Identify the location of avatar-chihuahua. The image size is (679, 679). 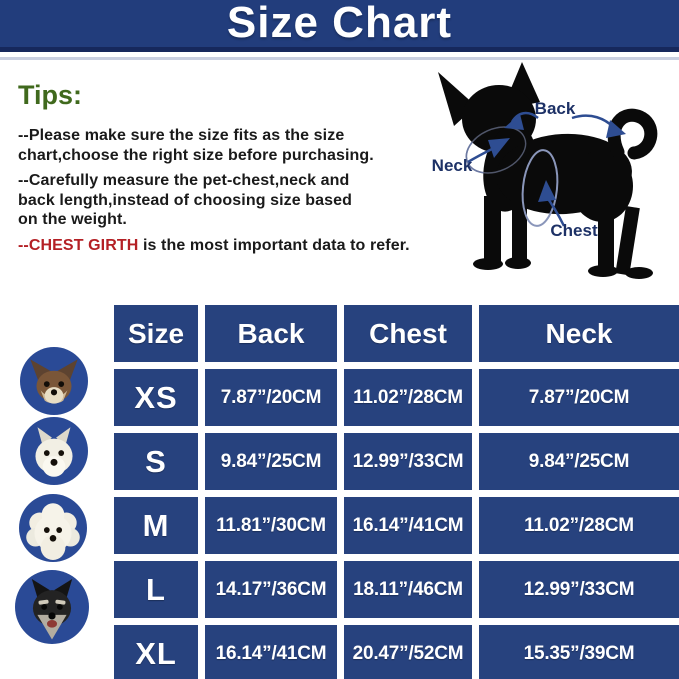
(54, 381).